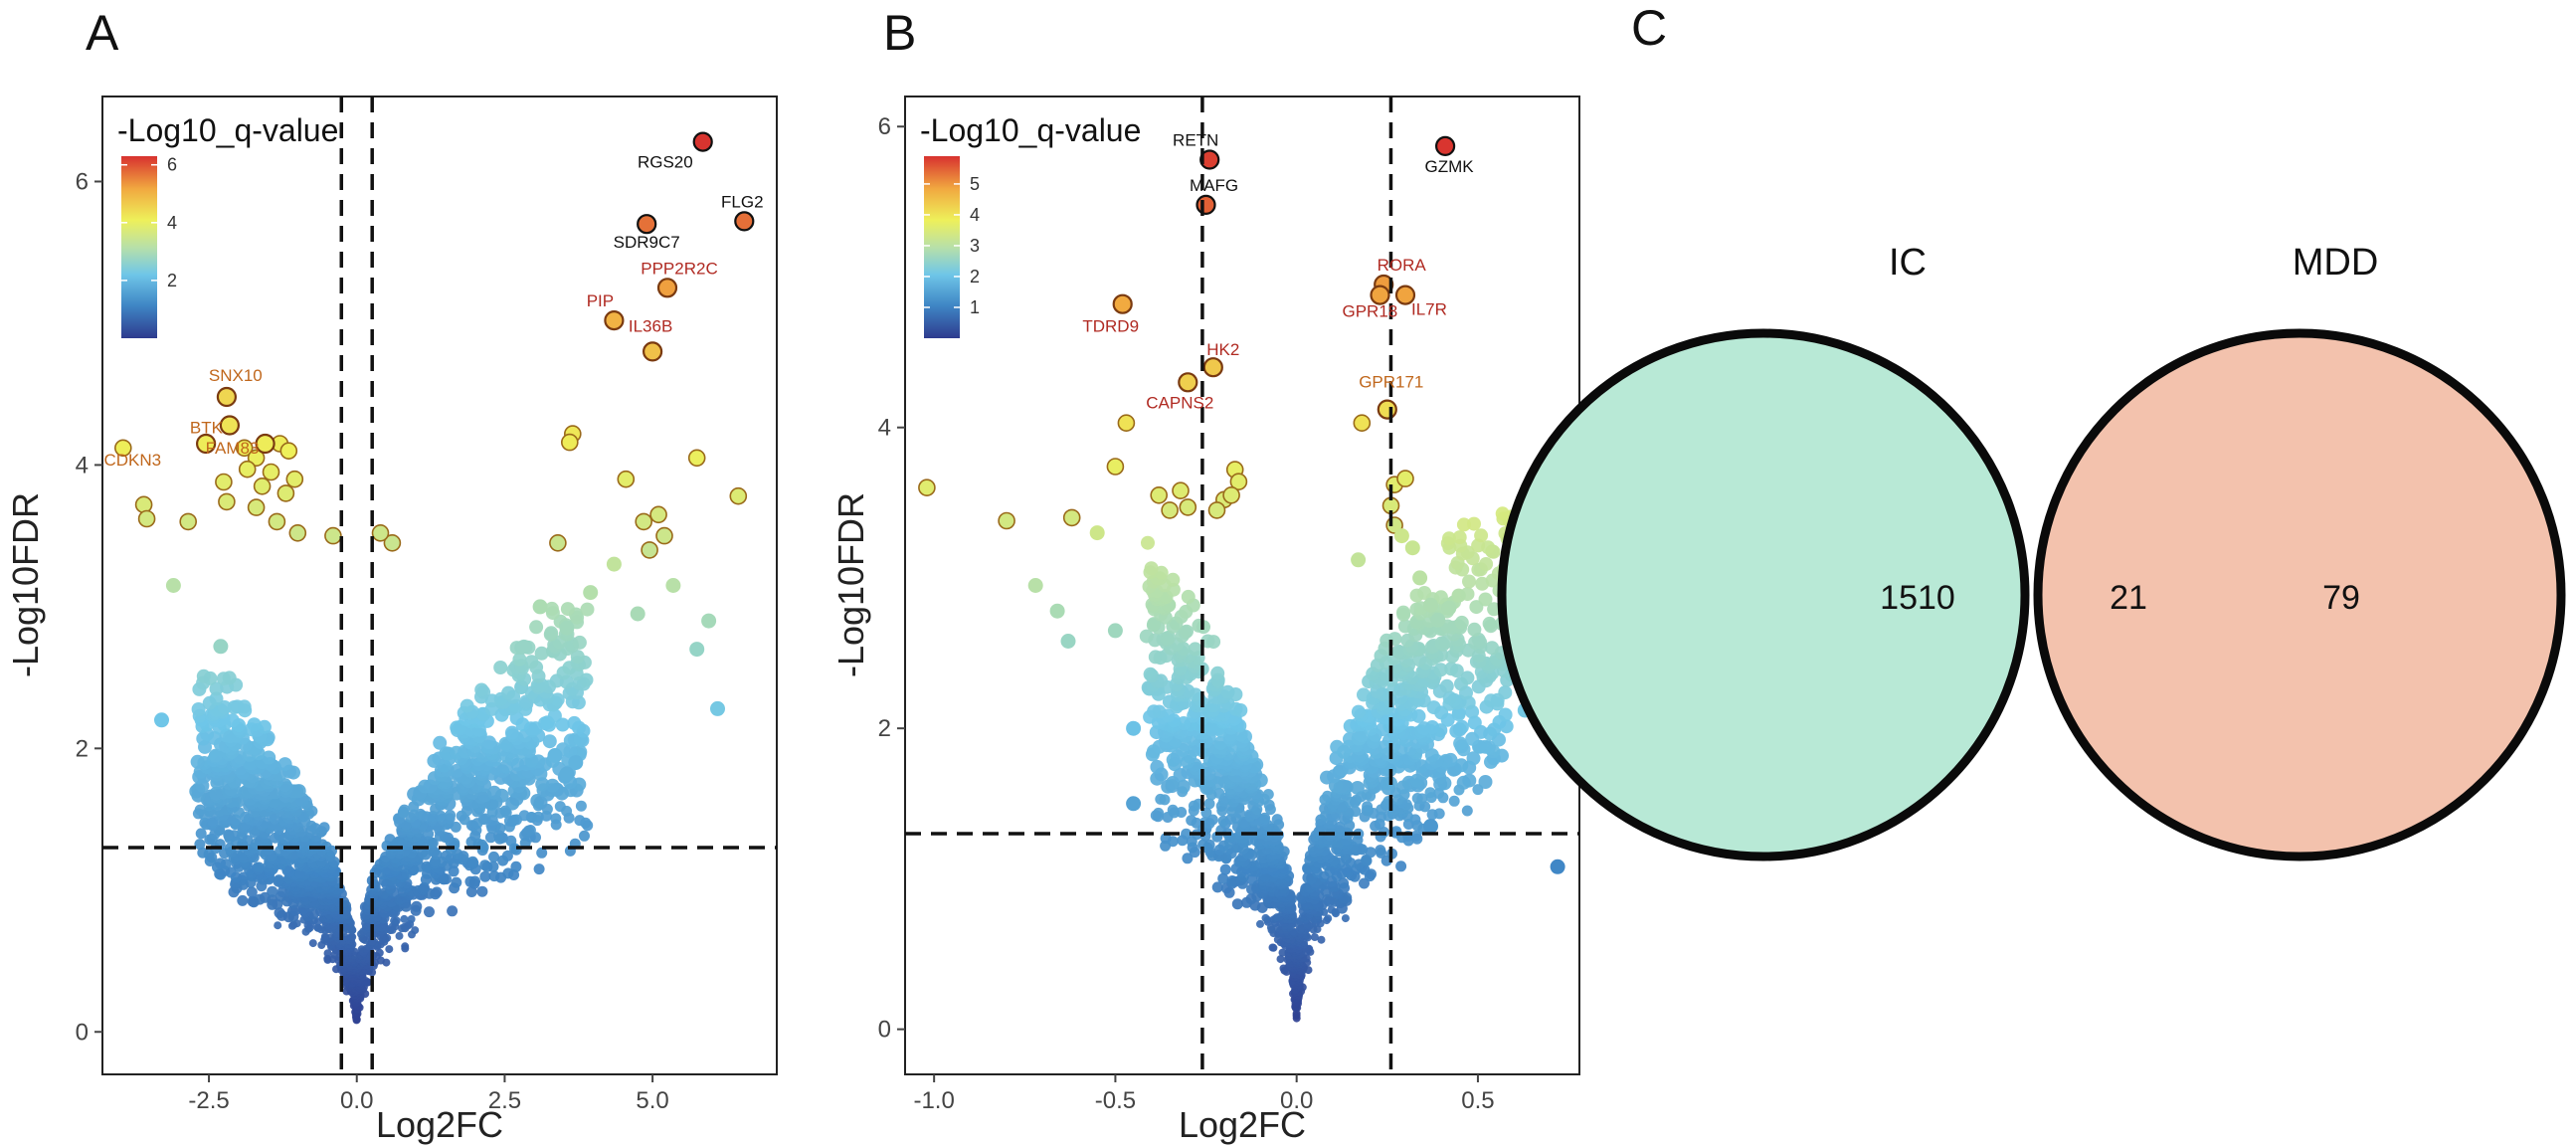  I want to click on highlight-point-btk, so click(229, 426).